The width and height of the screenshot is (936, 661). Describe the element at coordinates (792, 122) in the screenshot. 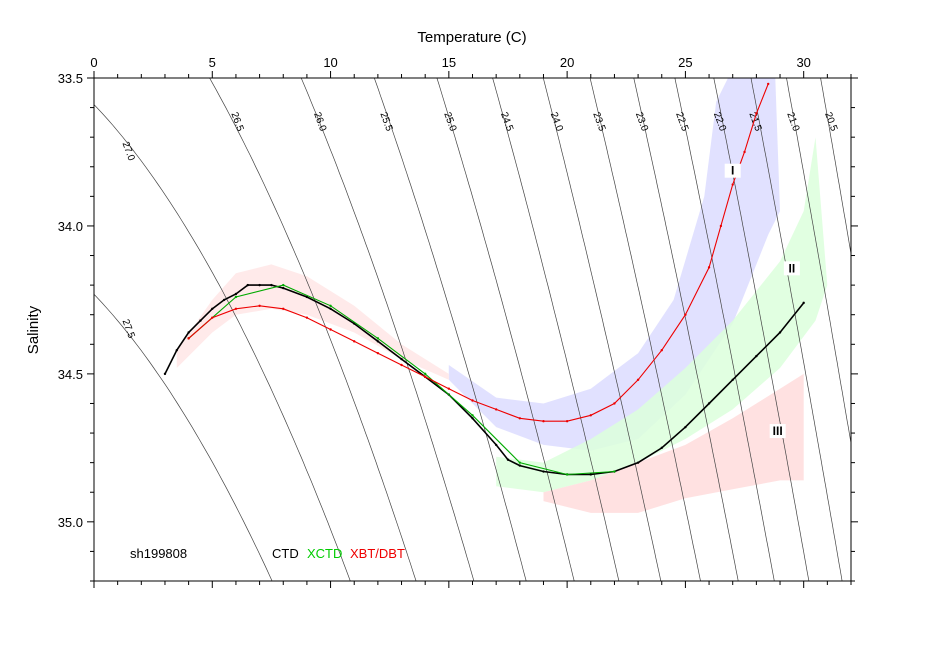

I see `density-contour-label: 21.0` at that location.